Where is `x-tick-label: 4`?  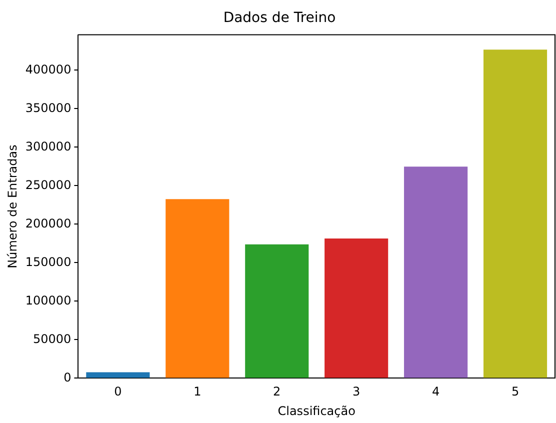
x-tick-label: 4 is located at coordinates (436, 391).